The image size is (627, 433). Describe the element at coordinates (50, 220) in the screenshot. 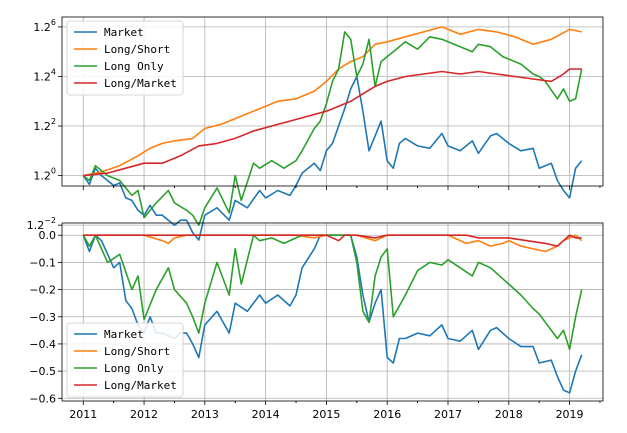

I see `y-tick-exponent: −2` at that location.